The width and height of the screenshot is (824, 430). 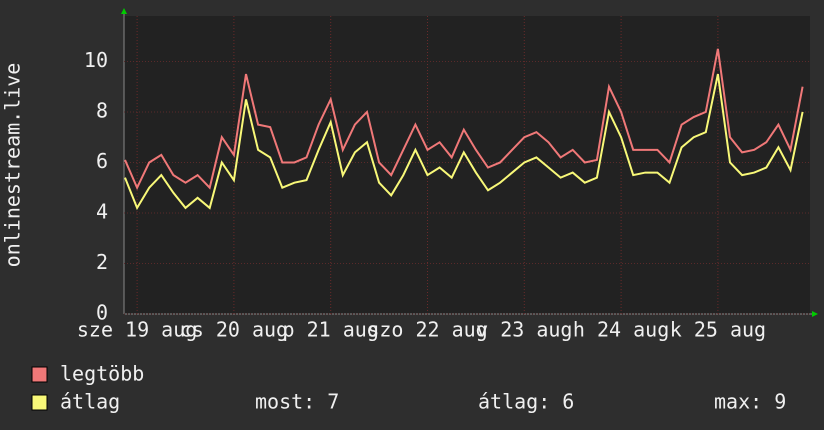 I want to click on x-tick-label: szo 22 aug, so click(x=427, y=330).